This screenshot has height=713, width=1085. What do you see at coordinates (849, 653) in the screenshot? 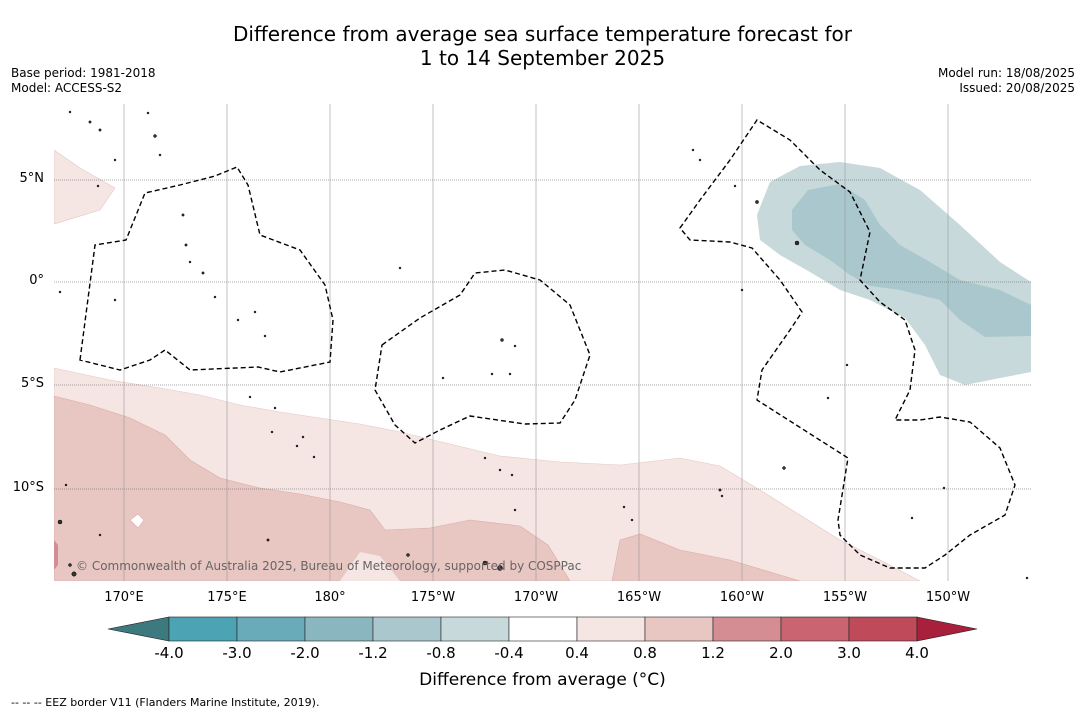
I see `colorbar-tick: 3.0` at bounding box center [849, 653].